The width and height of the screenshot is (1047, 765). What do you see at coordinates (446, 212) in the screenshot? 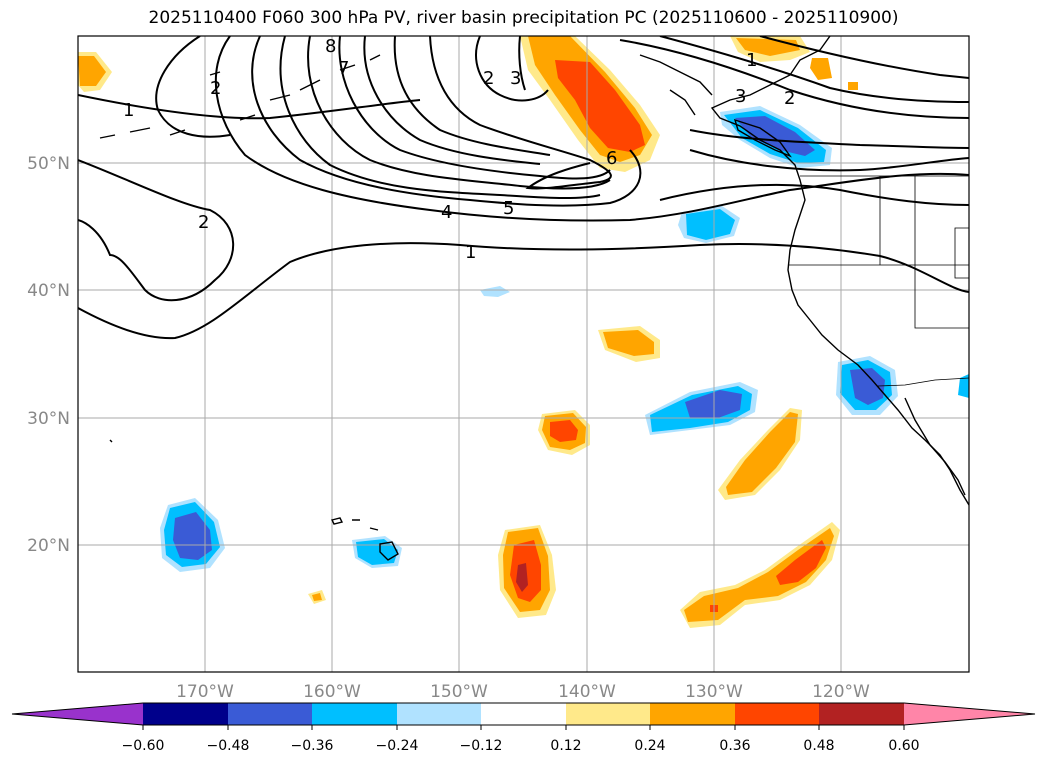
I see `contour-label: 4` at bounding box center [446, 212].